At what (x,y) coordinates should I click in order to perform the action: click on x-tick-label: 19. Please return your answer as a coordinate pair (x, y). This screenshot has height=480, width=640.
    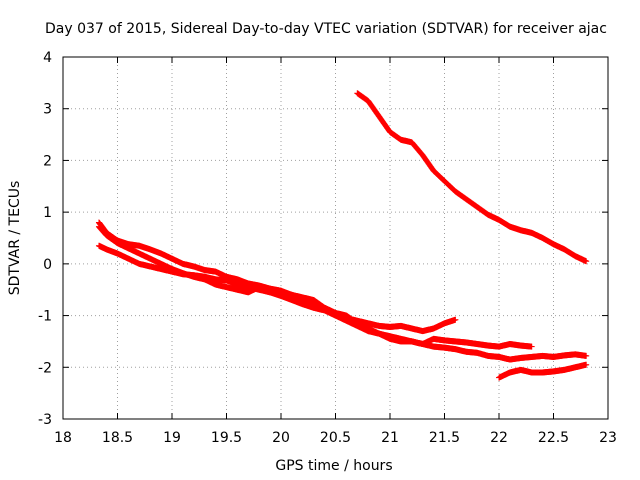
    Looking at the image, I should click on (172, 438).